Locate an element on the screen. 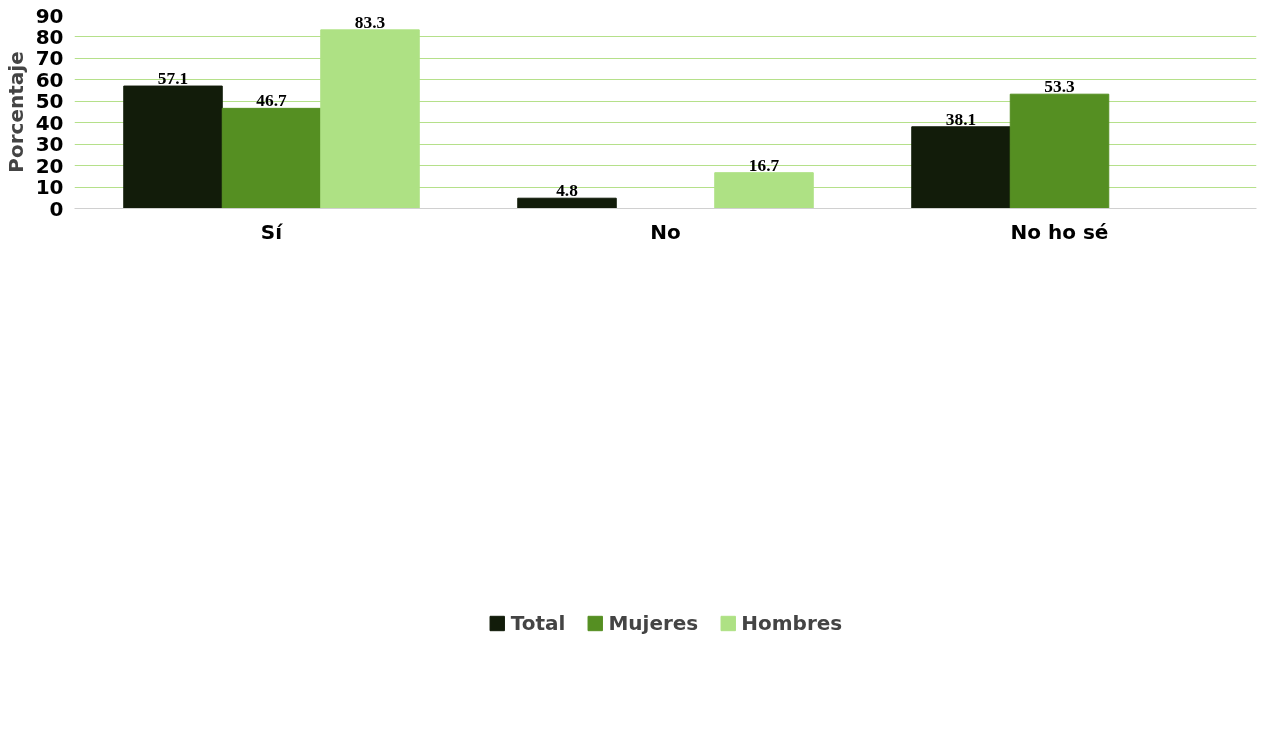 This screenshot has width=1261, height=756. legend-label: Total is located at coordinates (538, 622).